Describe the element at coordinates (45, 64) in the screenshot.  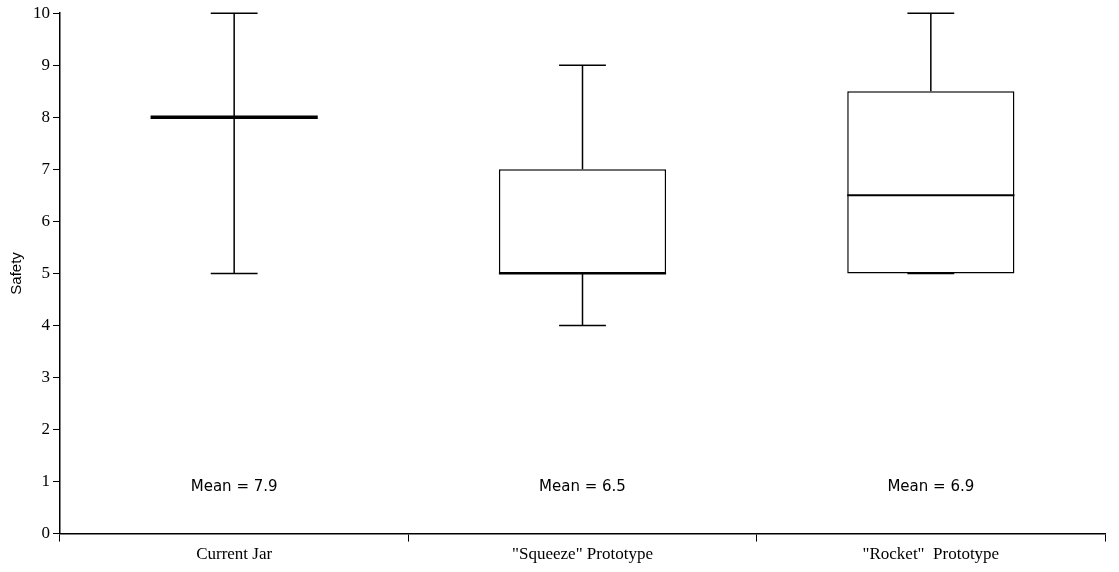
I see `y-tick-label: 9` at that location.